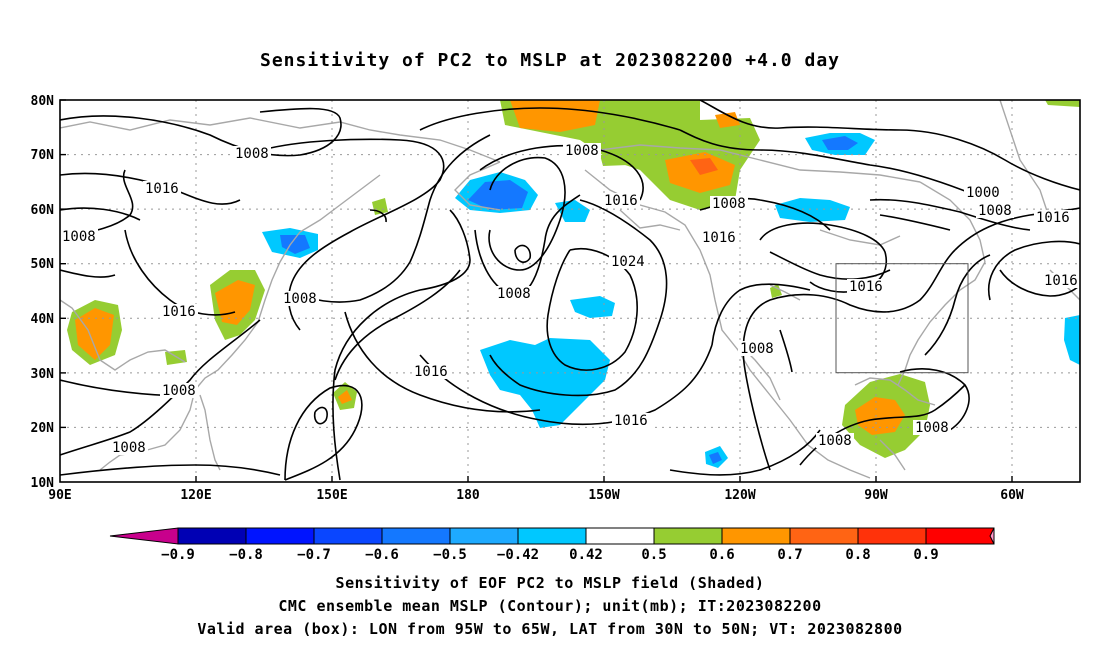  Describe the element at coordinates (715, 458) in the screenshot. I see `negative-core-eastpac` at that location.